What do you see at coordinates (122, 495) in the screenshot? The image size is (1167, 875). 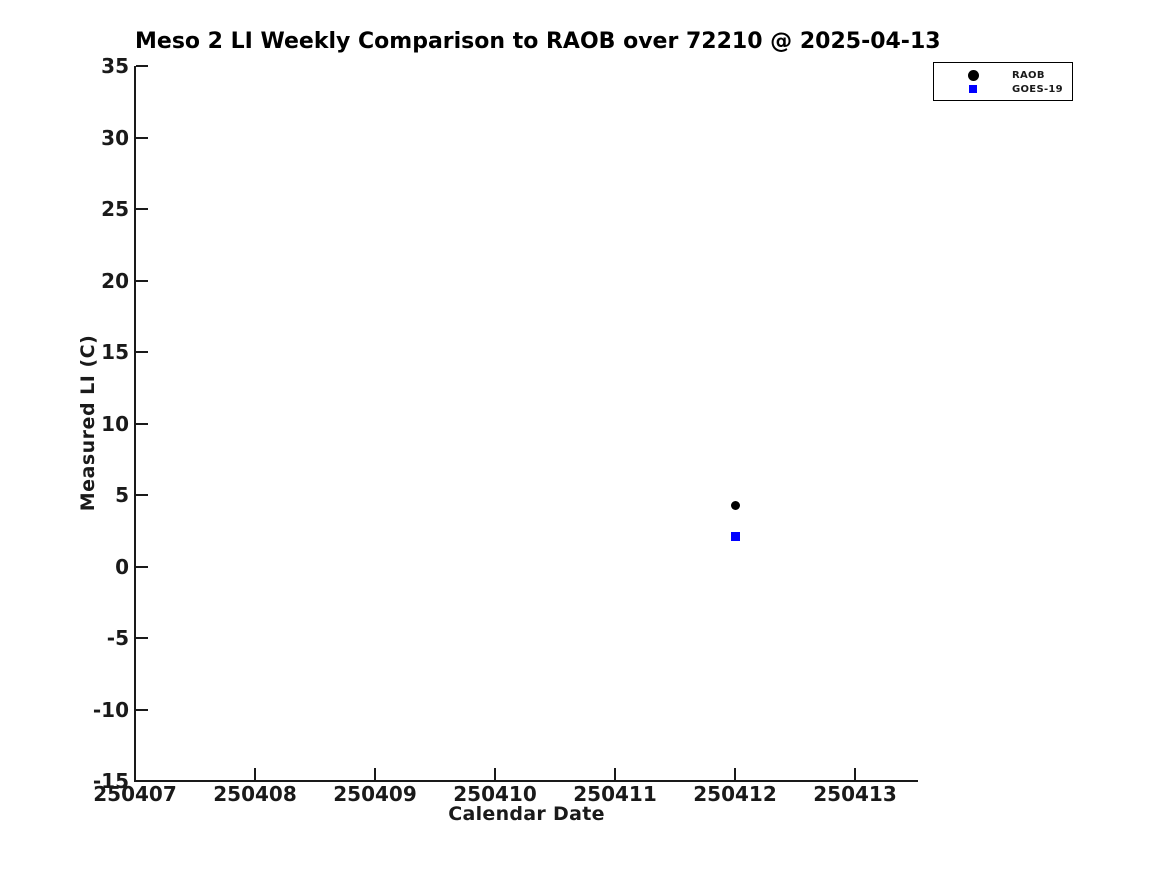 I see `y-tick-label: 5` at bounding box center [122, 495].